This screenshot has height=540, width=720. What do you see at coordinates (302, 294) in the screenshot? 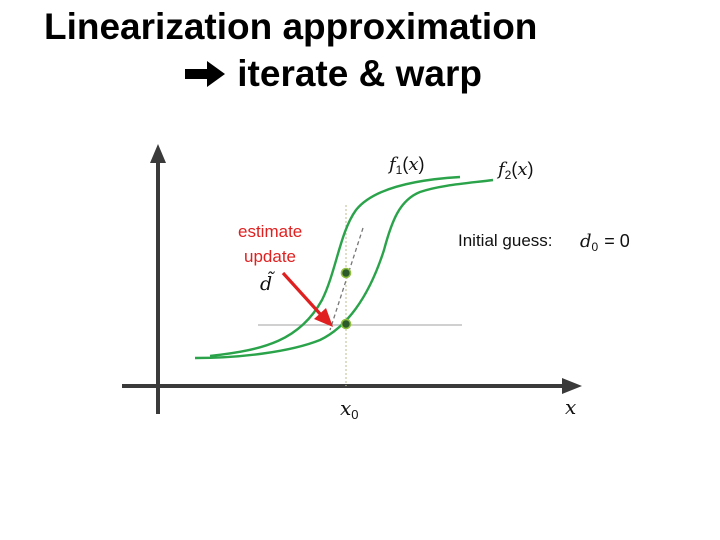
I see `estimate-arrow-shaft` at bounding box center [302, 294].